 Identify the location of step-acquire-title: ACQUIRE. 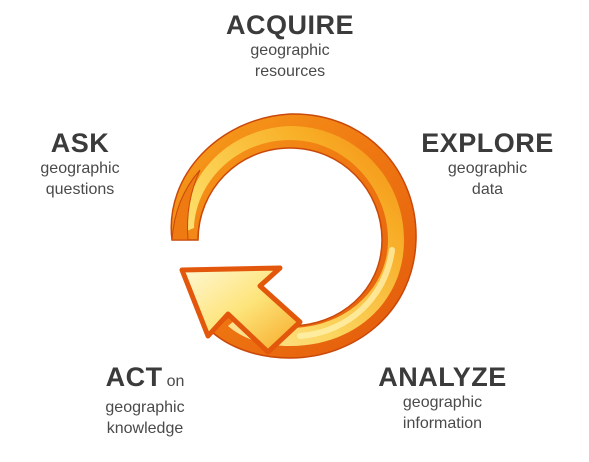
(289, 25).